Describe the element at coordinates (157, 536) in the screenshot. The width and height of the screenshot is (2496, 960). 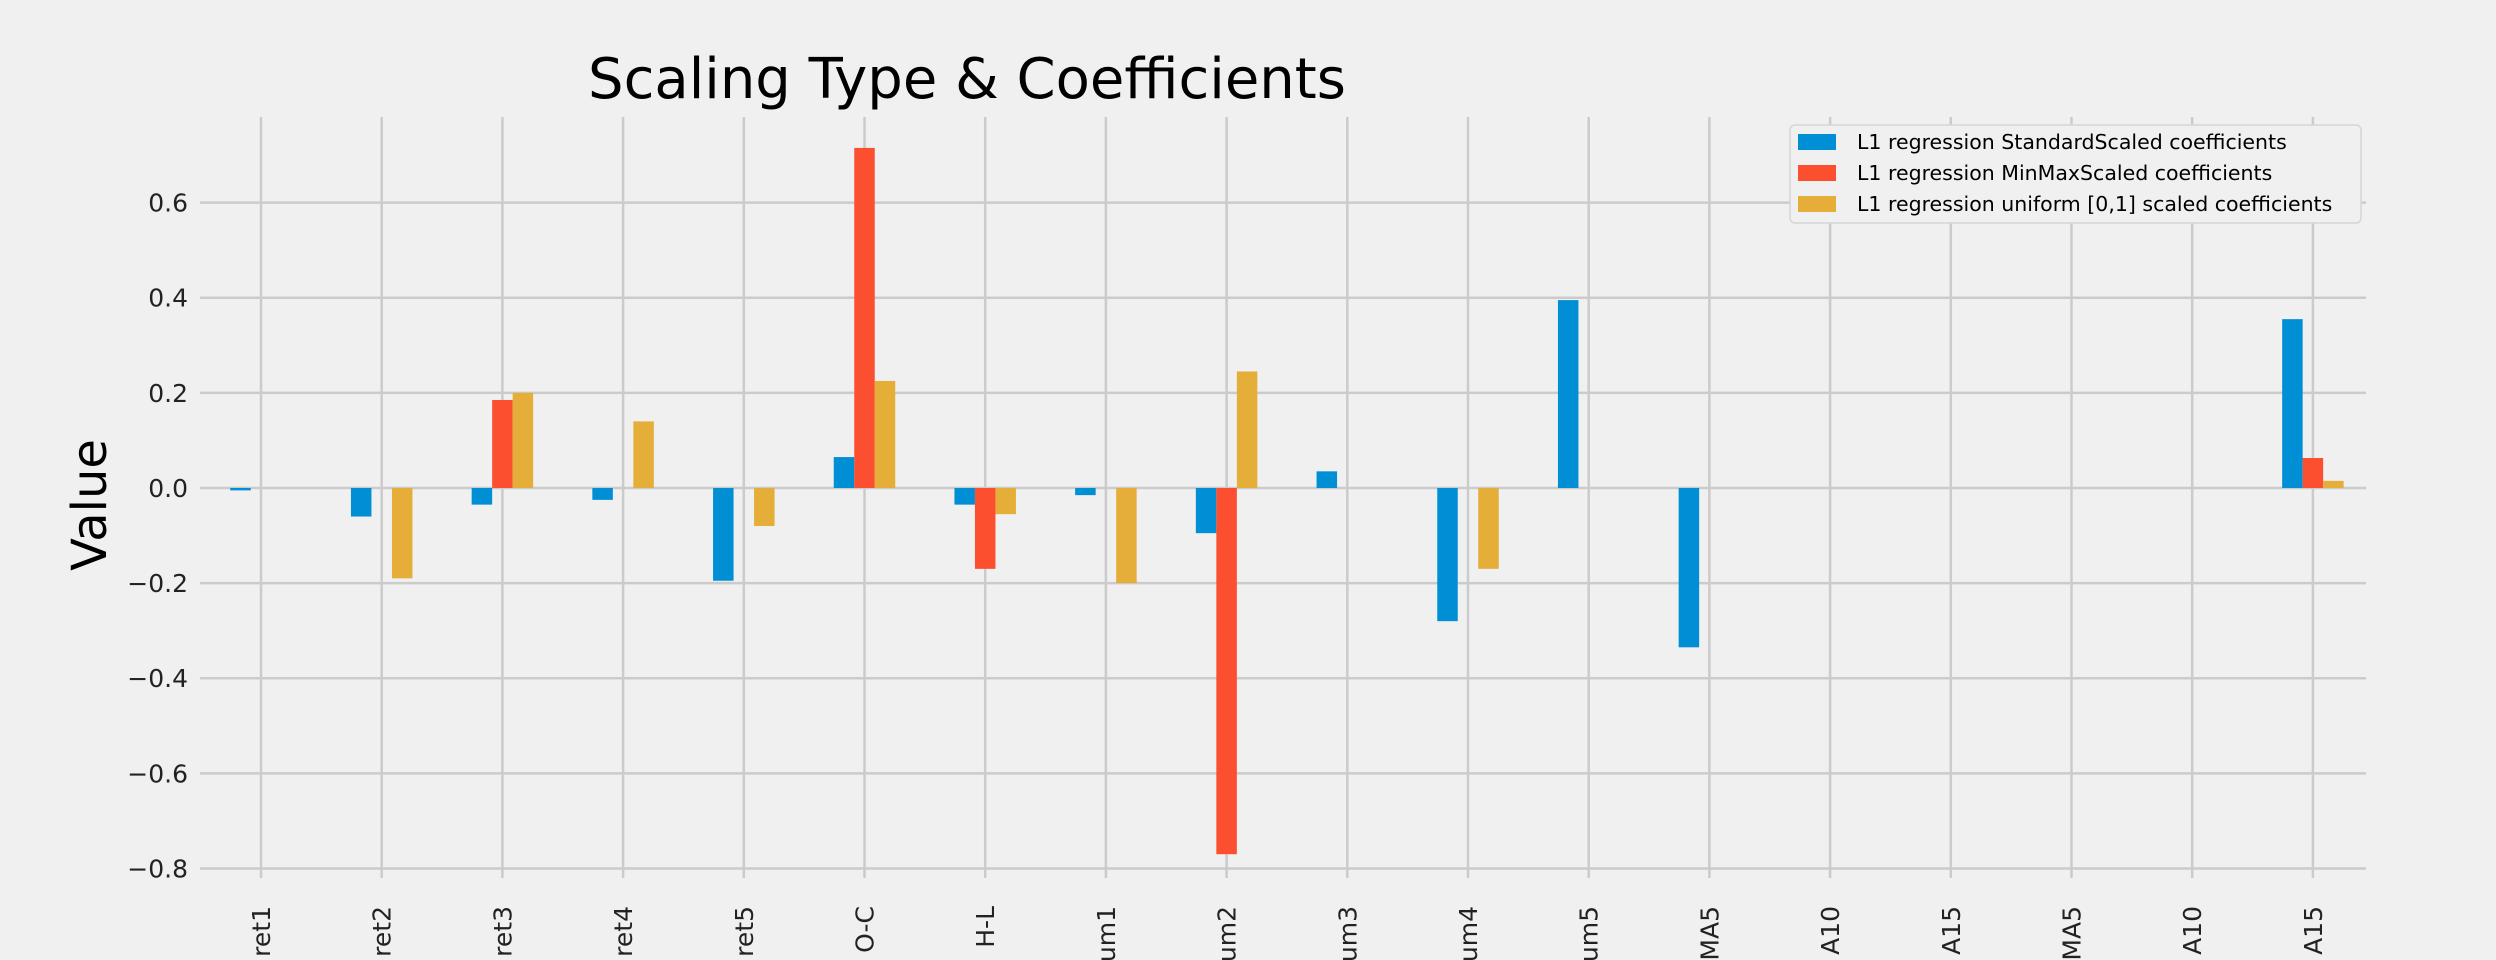
I see `y-axis-ticks: −0.8 −0.6 −0.4 −0.2 0.0 0.2 0.4 0.6` at that location.